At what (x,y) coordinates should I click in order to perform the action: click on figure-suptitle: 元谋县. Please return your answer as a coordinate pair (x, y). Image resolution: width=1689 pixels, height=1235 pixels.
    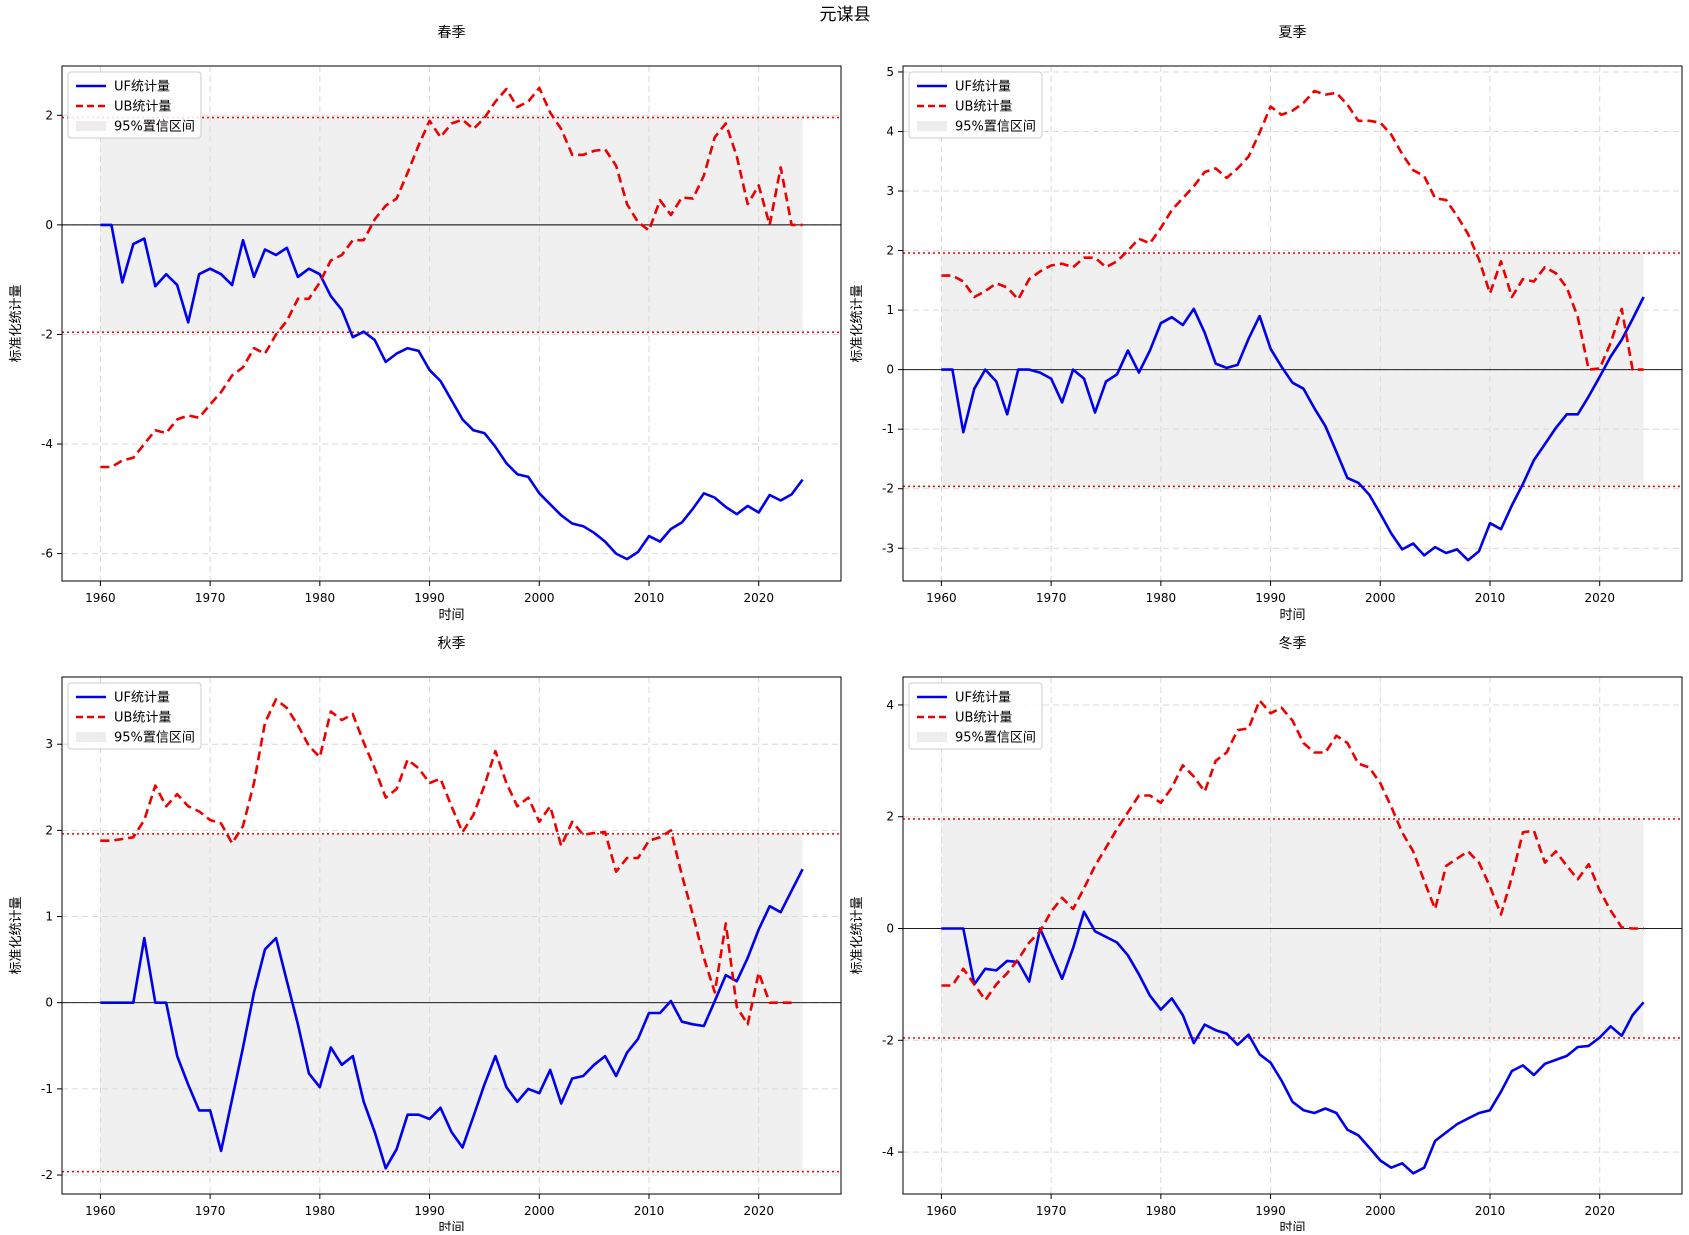
    Looking at the image, I should click on (845, 15).